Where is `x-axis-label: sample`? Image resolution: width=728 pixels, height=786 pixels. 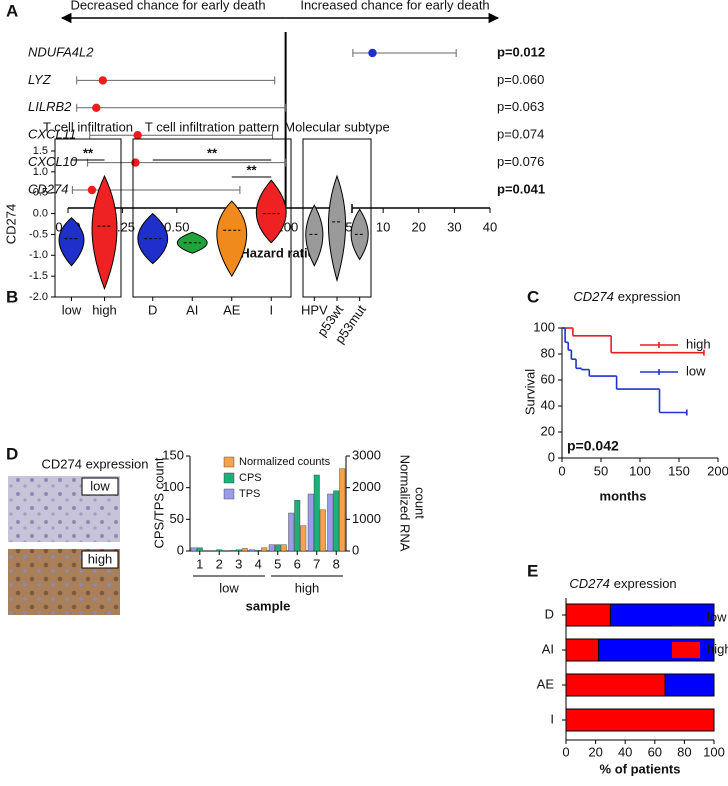 x-axis-label: sample is located at coordinates (268, 605).